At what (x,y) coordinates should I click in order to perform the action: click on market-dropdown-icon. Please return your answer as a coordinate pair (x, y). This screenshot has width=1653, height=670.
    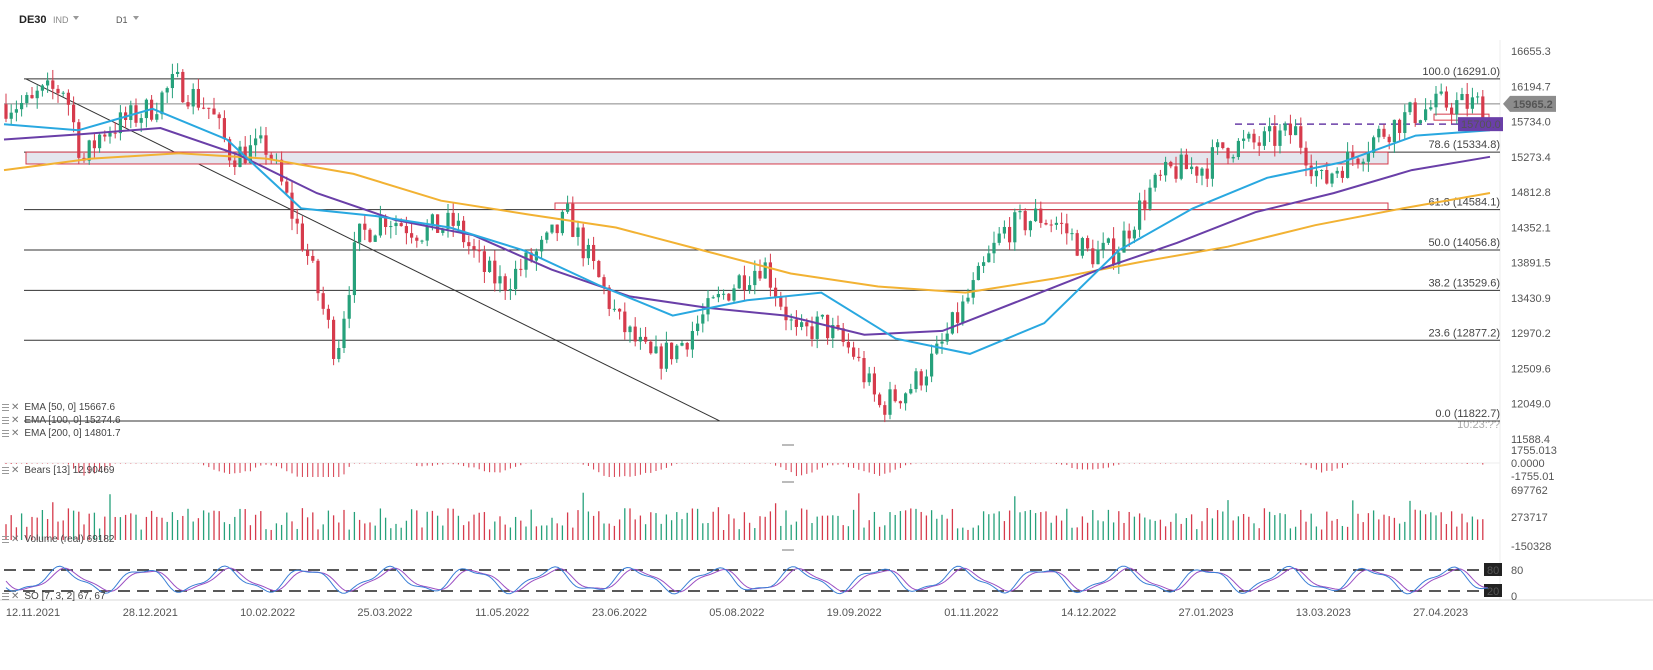
    Looking at the image, I should click on (76, 18).